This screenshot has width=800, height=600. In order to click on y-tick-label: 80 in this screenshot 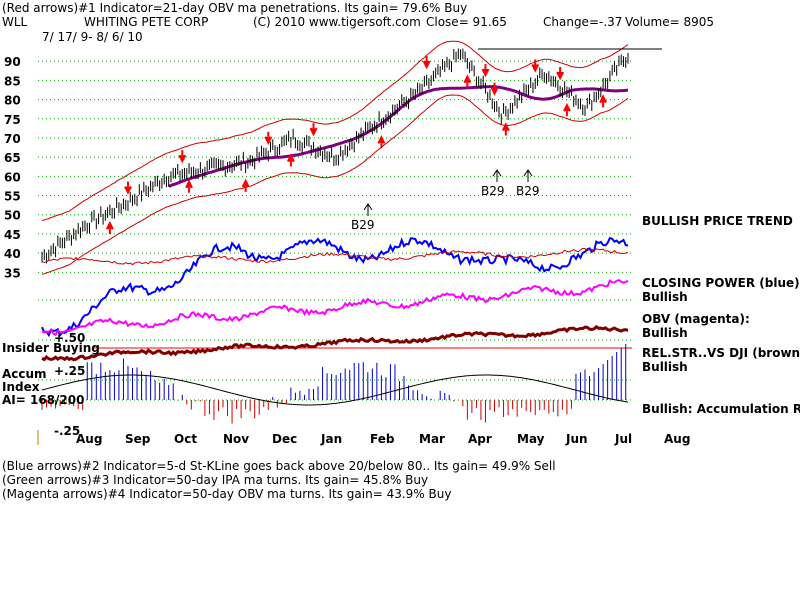, I will do `click(12, 101)`.